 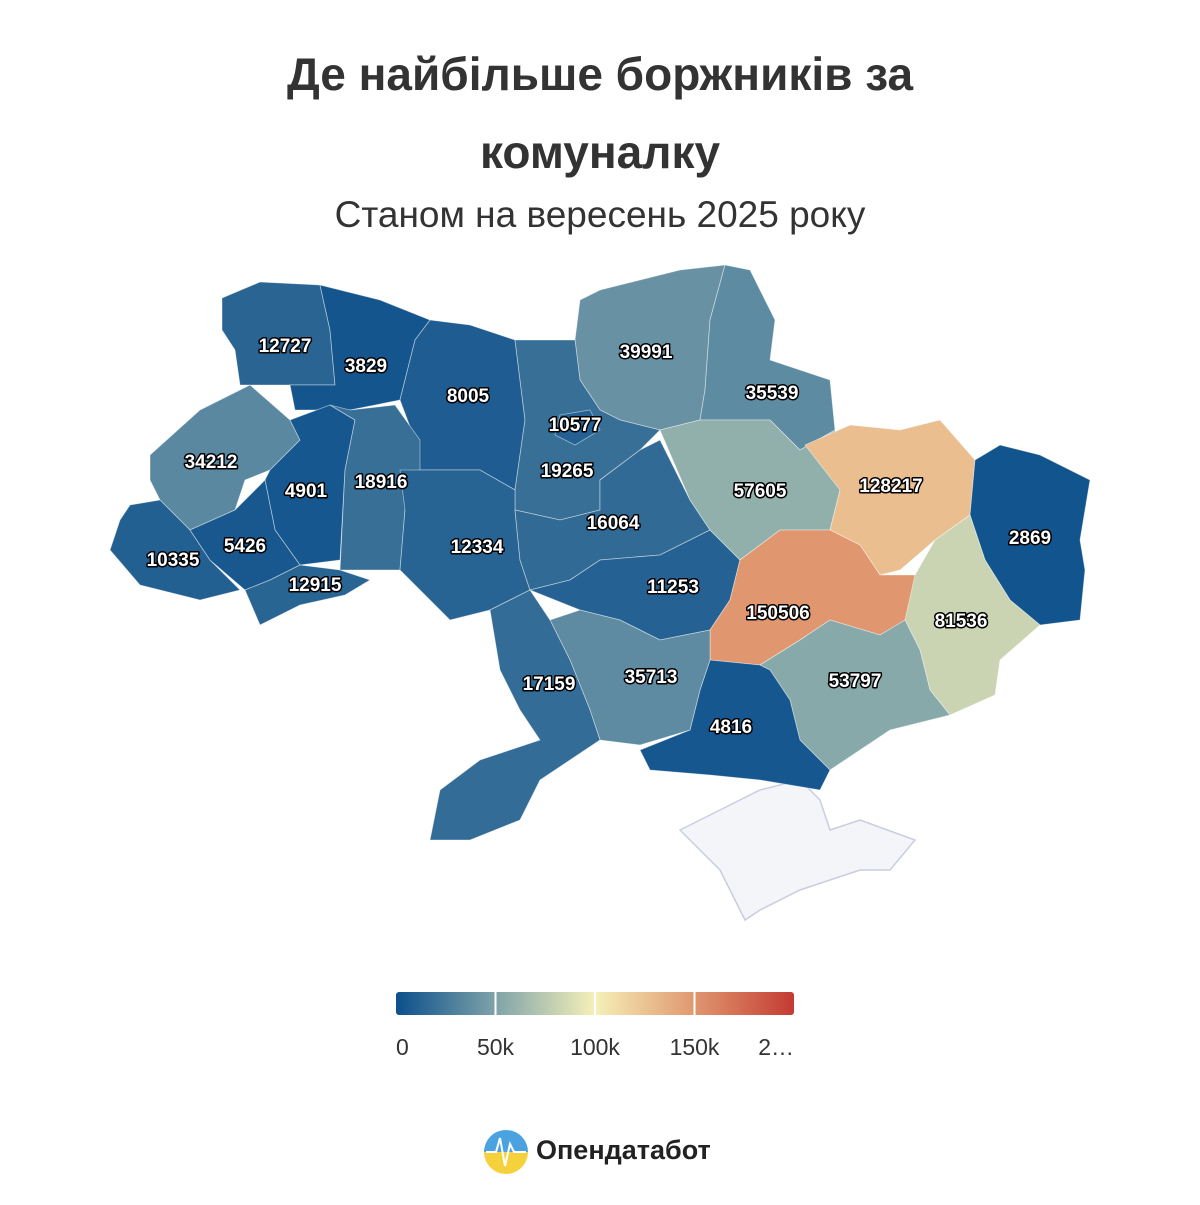 What do you see at coordinates (402, 1047) in the screenshot?
I see `colorbar-tick-label: 0` at bounding box center [402, 1047].